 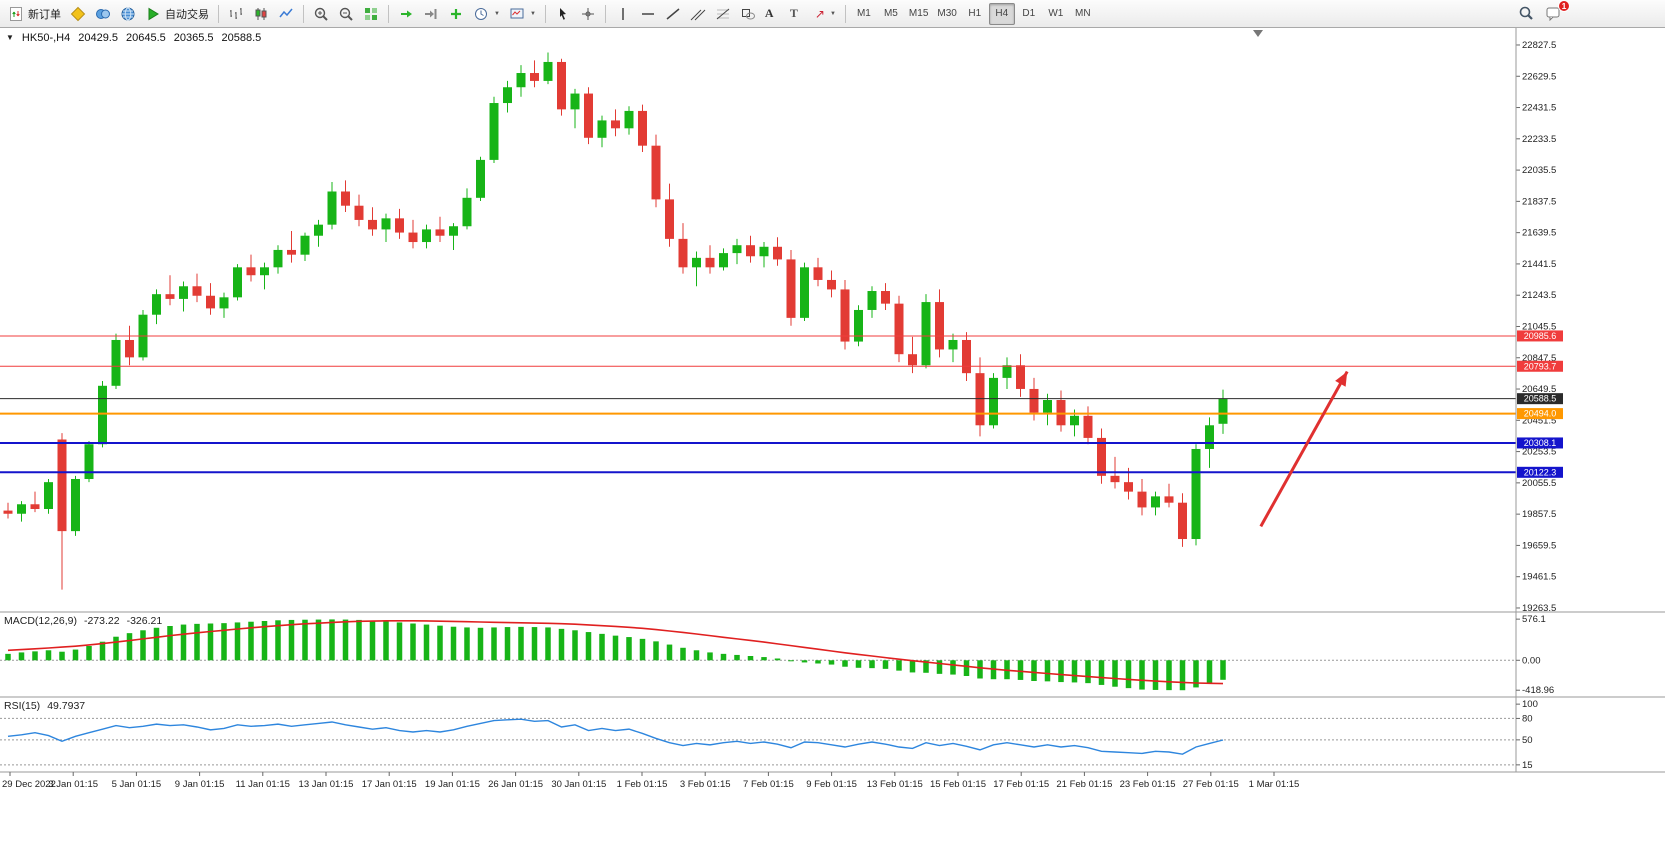 I want to click on navigator-button, so click(x=128, y=14).